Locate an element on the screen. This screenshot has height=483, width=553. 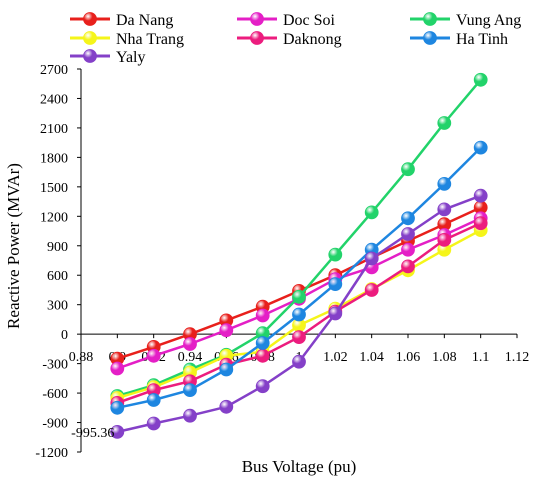
x-tick-label: 1.08 is located at coordinates (444, 357).